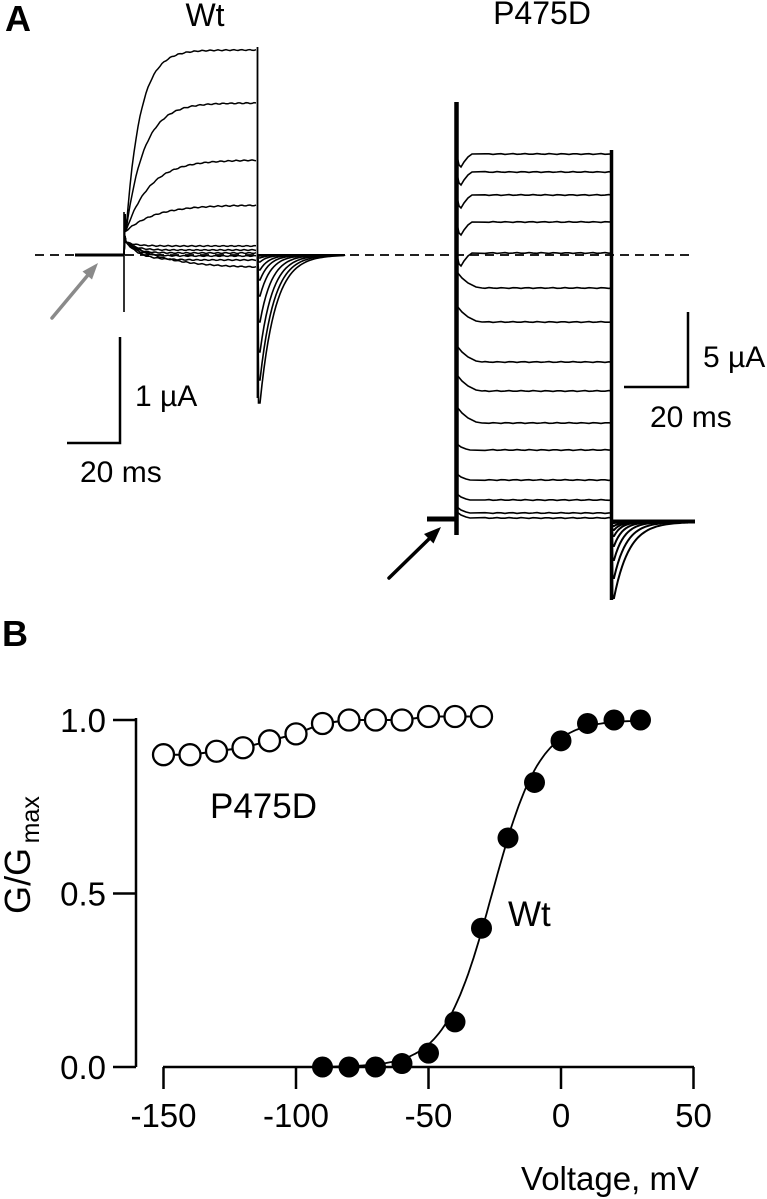 This screenshot has width=767, height=1199. I want to click on wt-current-scale-label: 1 µA, so click(166, 396).